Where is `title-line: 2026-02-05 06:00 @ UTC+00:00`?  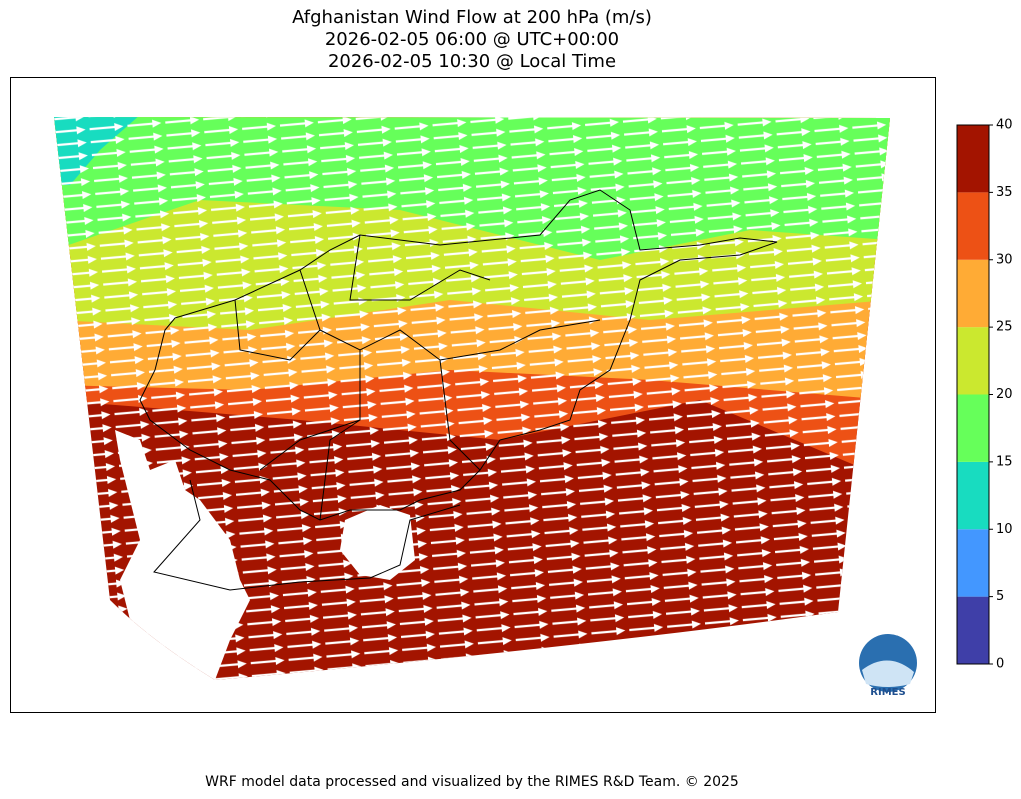 title-line: 2026-02-05 06:00 @ UTC+00:00 is located at coordinates (472, 39).